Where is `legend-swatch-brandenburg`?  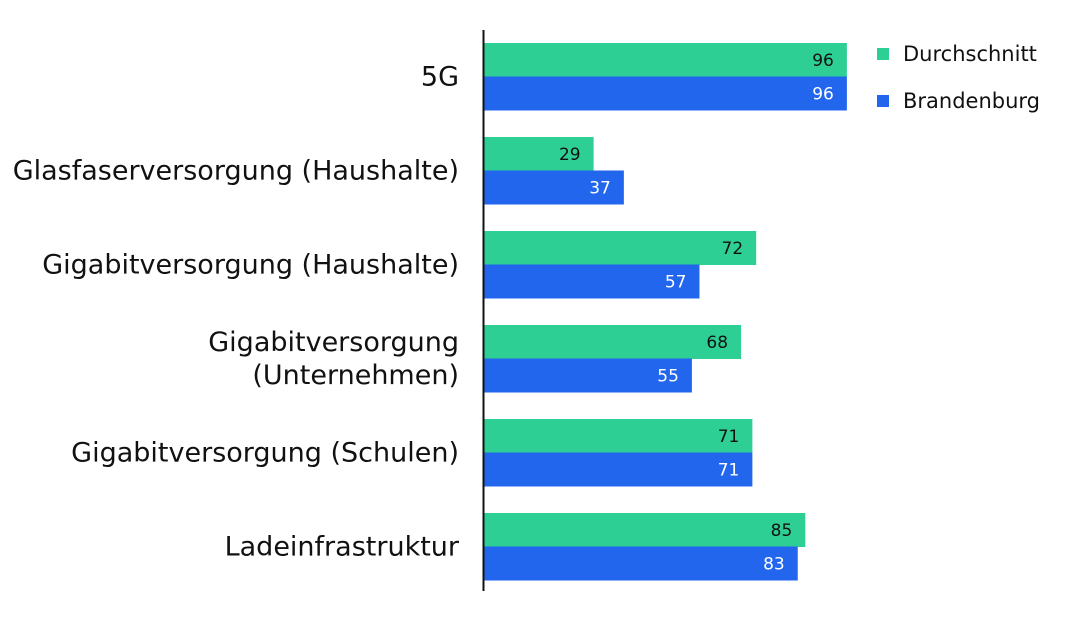
legend-swatch-brandenburg is located at coordinates (883, 101).